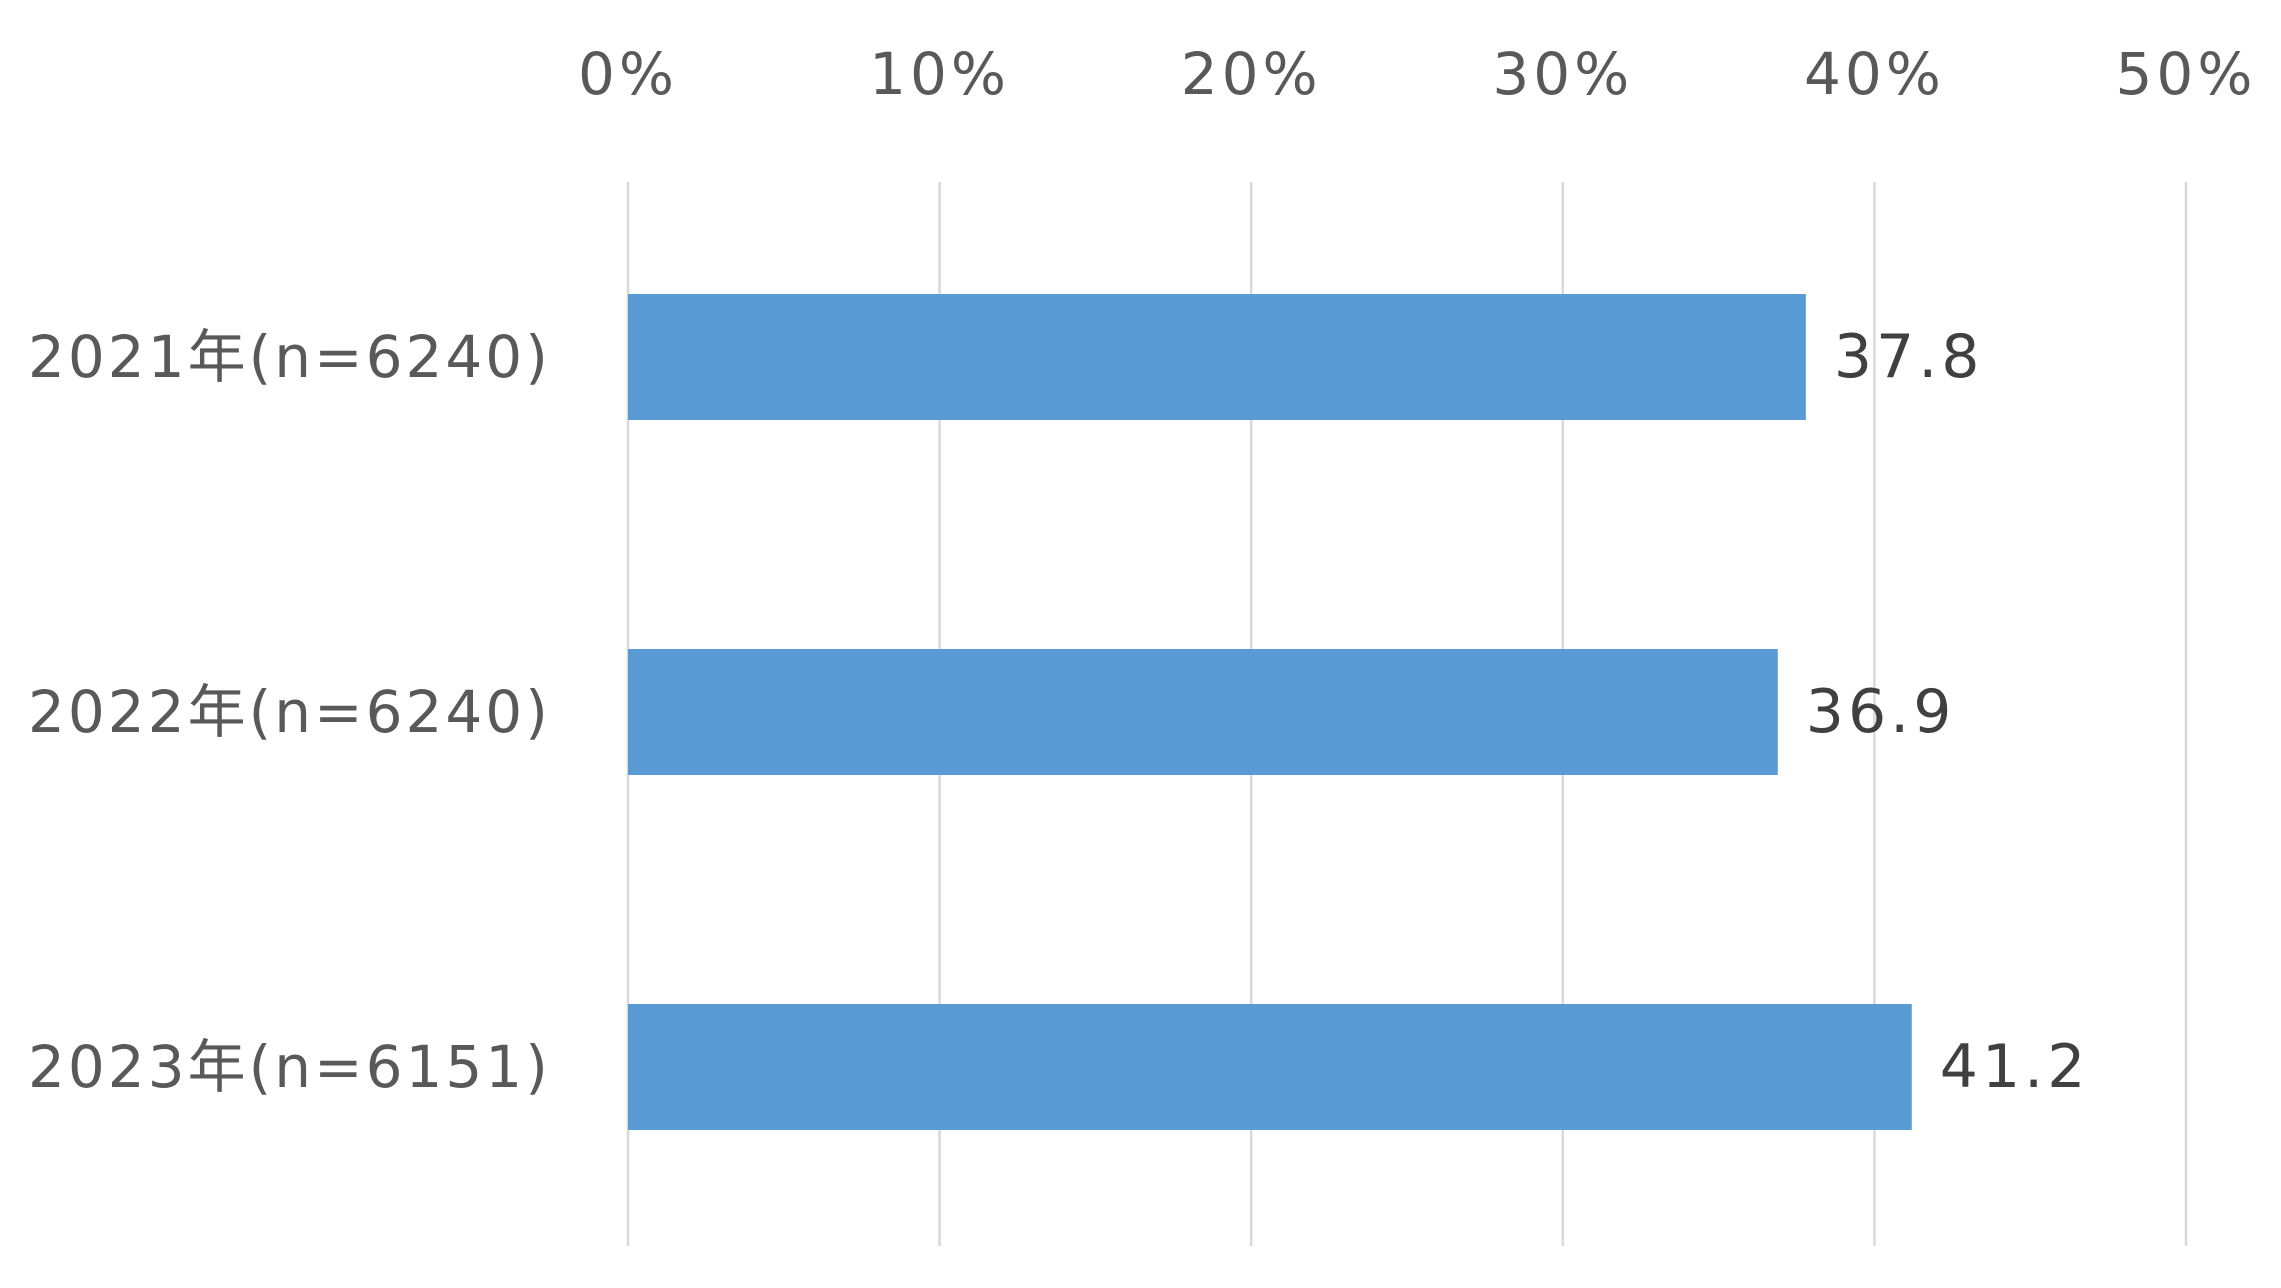  Describe the element at coordinates (1881, 712) in the screenshot. I see `data-label: 36.9` at that location.